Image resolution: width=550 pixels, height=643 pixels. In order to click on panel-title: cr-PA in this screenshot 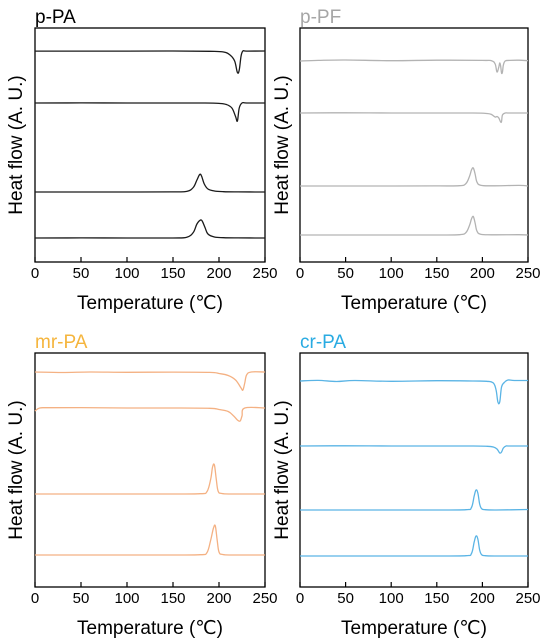, I will do `click(323, 342)`.